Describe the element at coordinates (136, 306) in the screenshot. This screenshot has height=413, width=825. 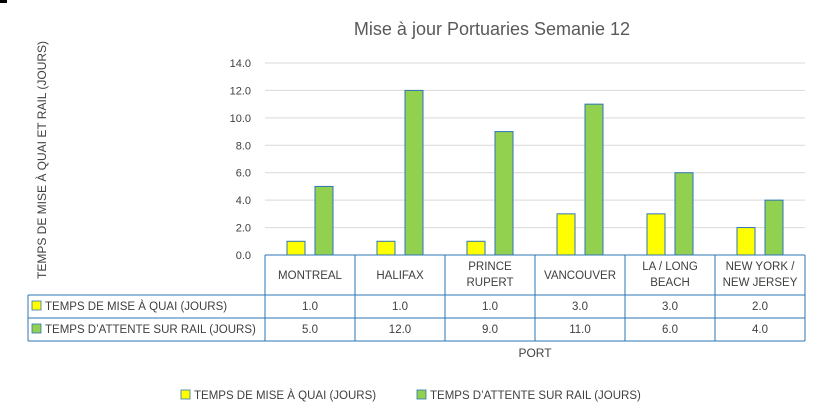
I see `table-series-label: TEMPS DE MISE À QUAI (JOURS)` at that location.